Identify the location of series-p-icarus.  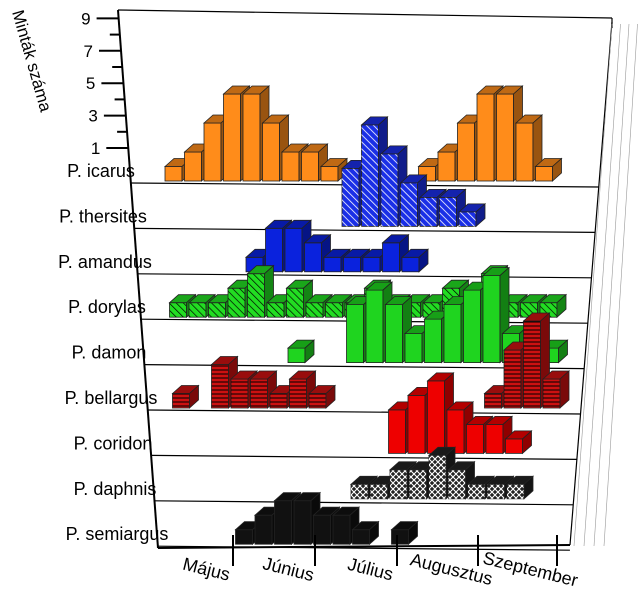
(363, 133).